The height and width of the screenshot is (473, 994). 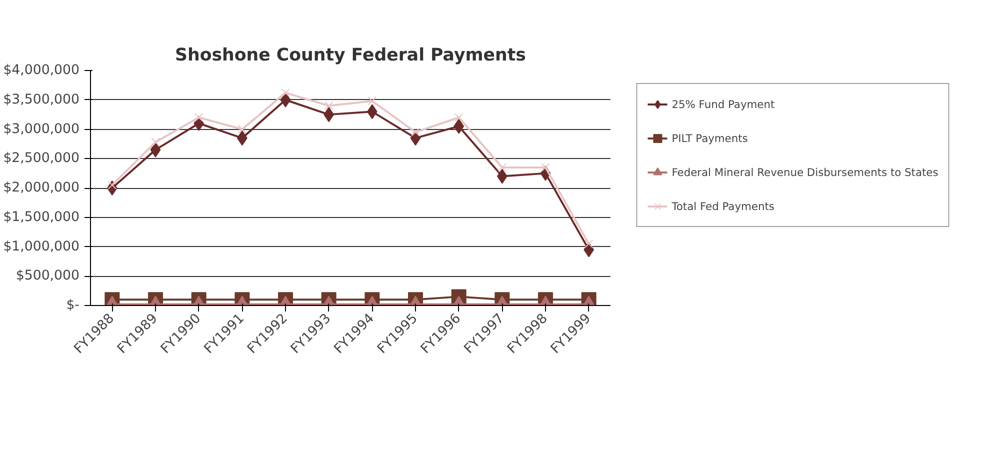 What do you see at coordinates (73, 305) in the screenshot?
I see `y-tick-label: $-` at bounding box center [73, 305].